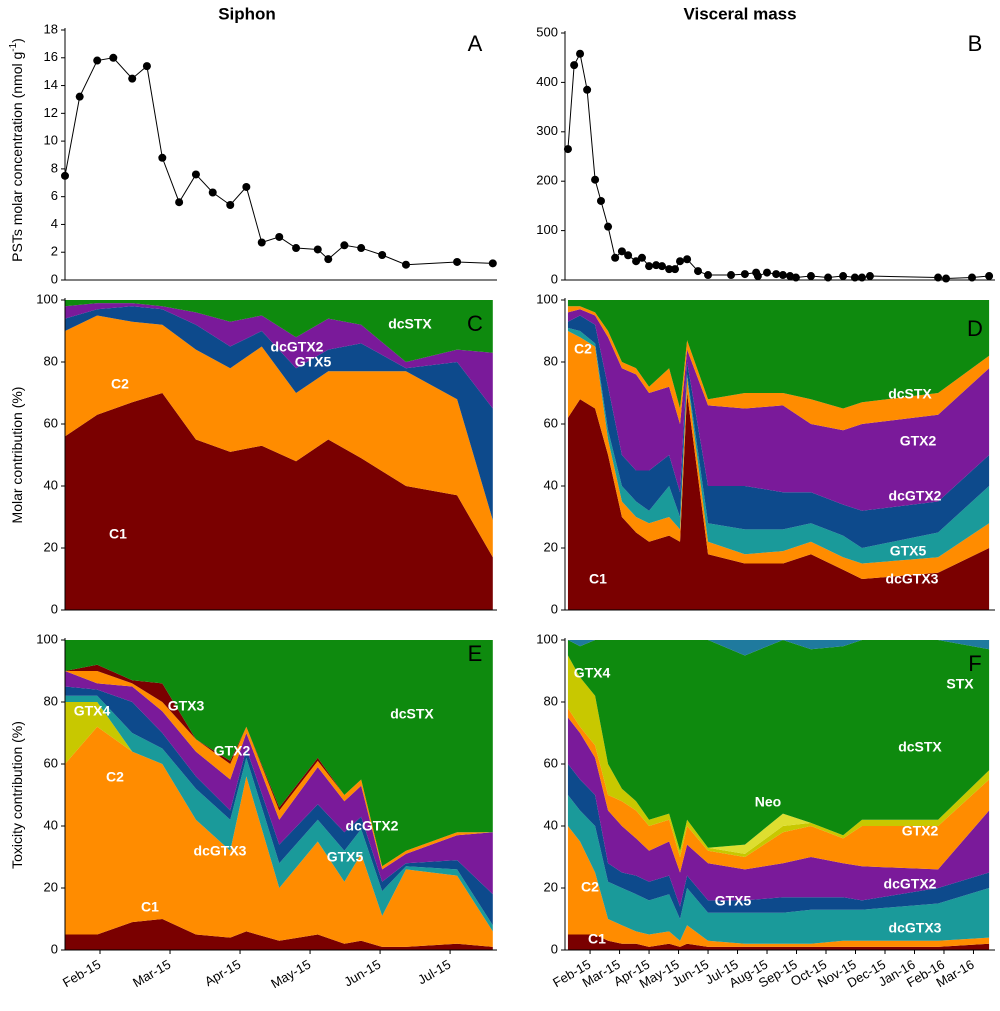 The height and width of the screenshot is (1011, 1000). What do you see at coordinates (54, 167) in the screenshot?
I see `y-tick-label: 8` at bounding box center [54, 167].